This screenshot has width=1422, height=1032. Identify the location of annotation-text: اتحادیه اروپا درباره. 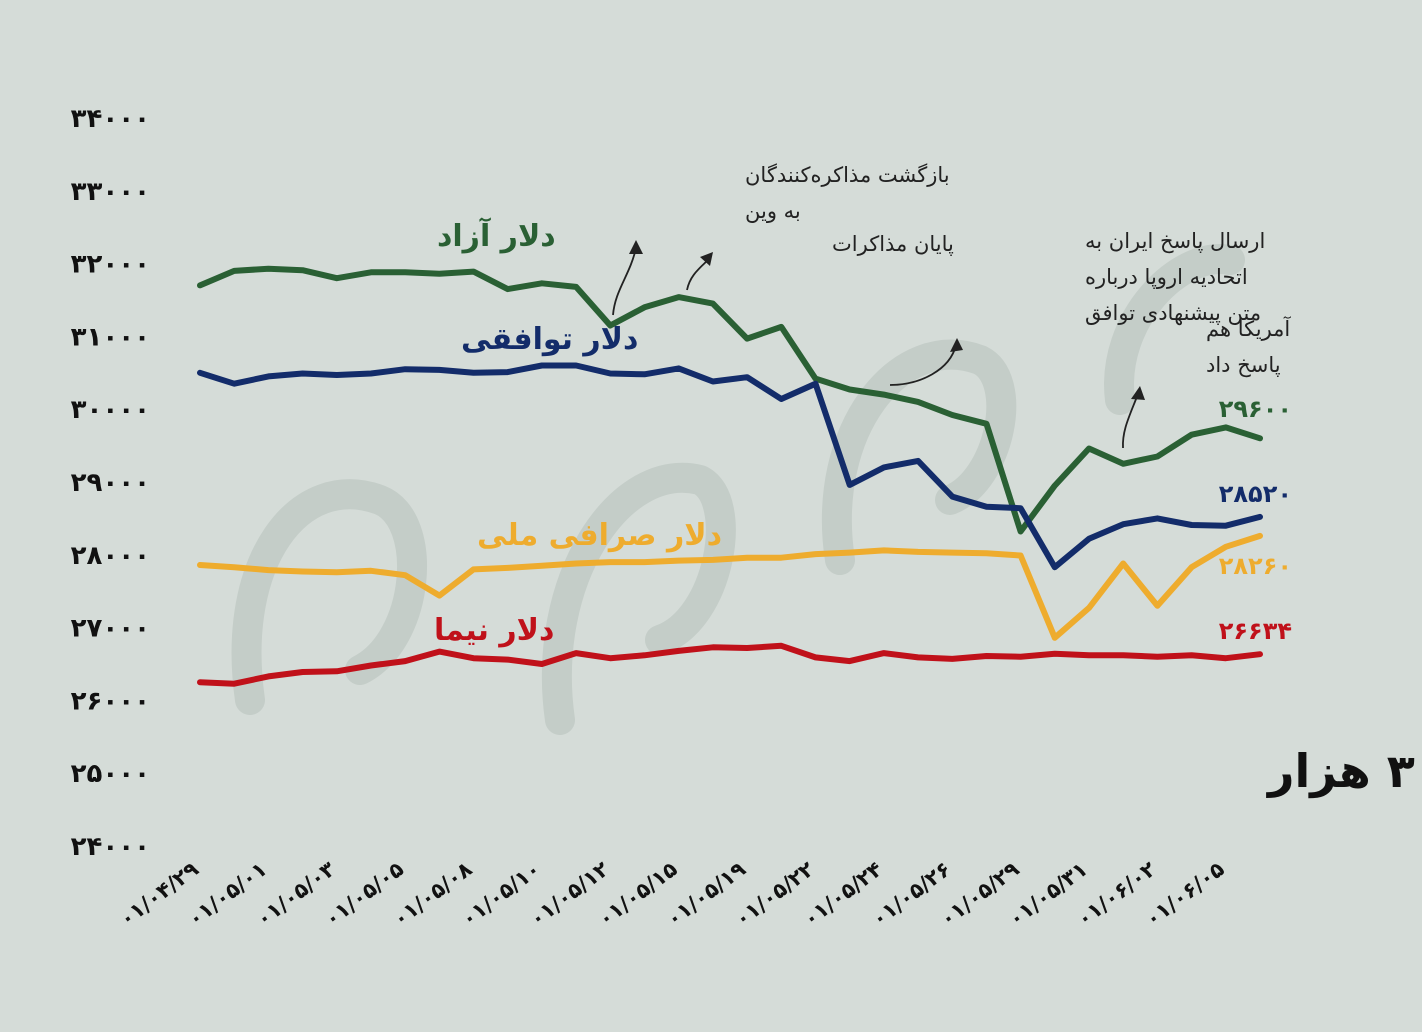
(1166, 277).